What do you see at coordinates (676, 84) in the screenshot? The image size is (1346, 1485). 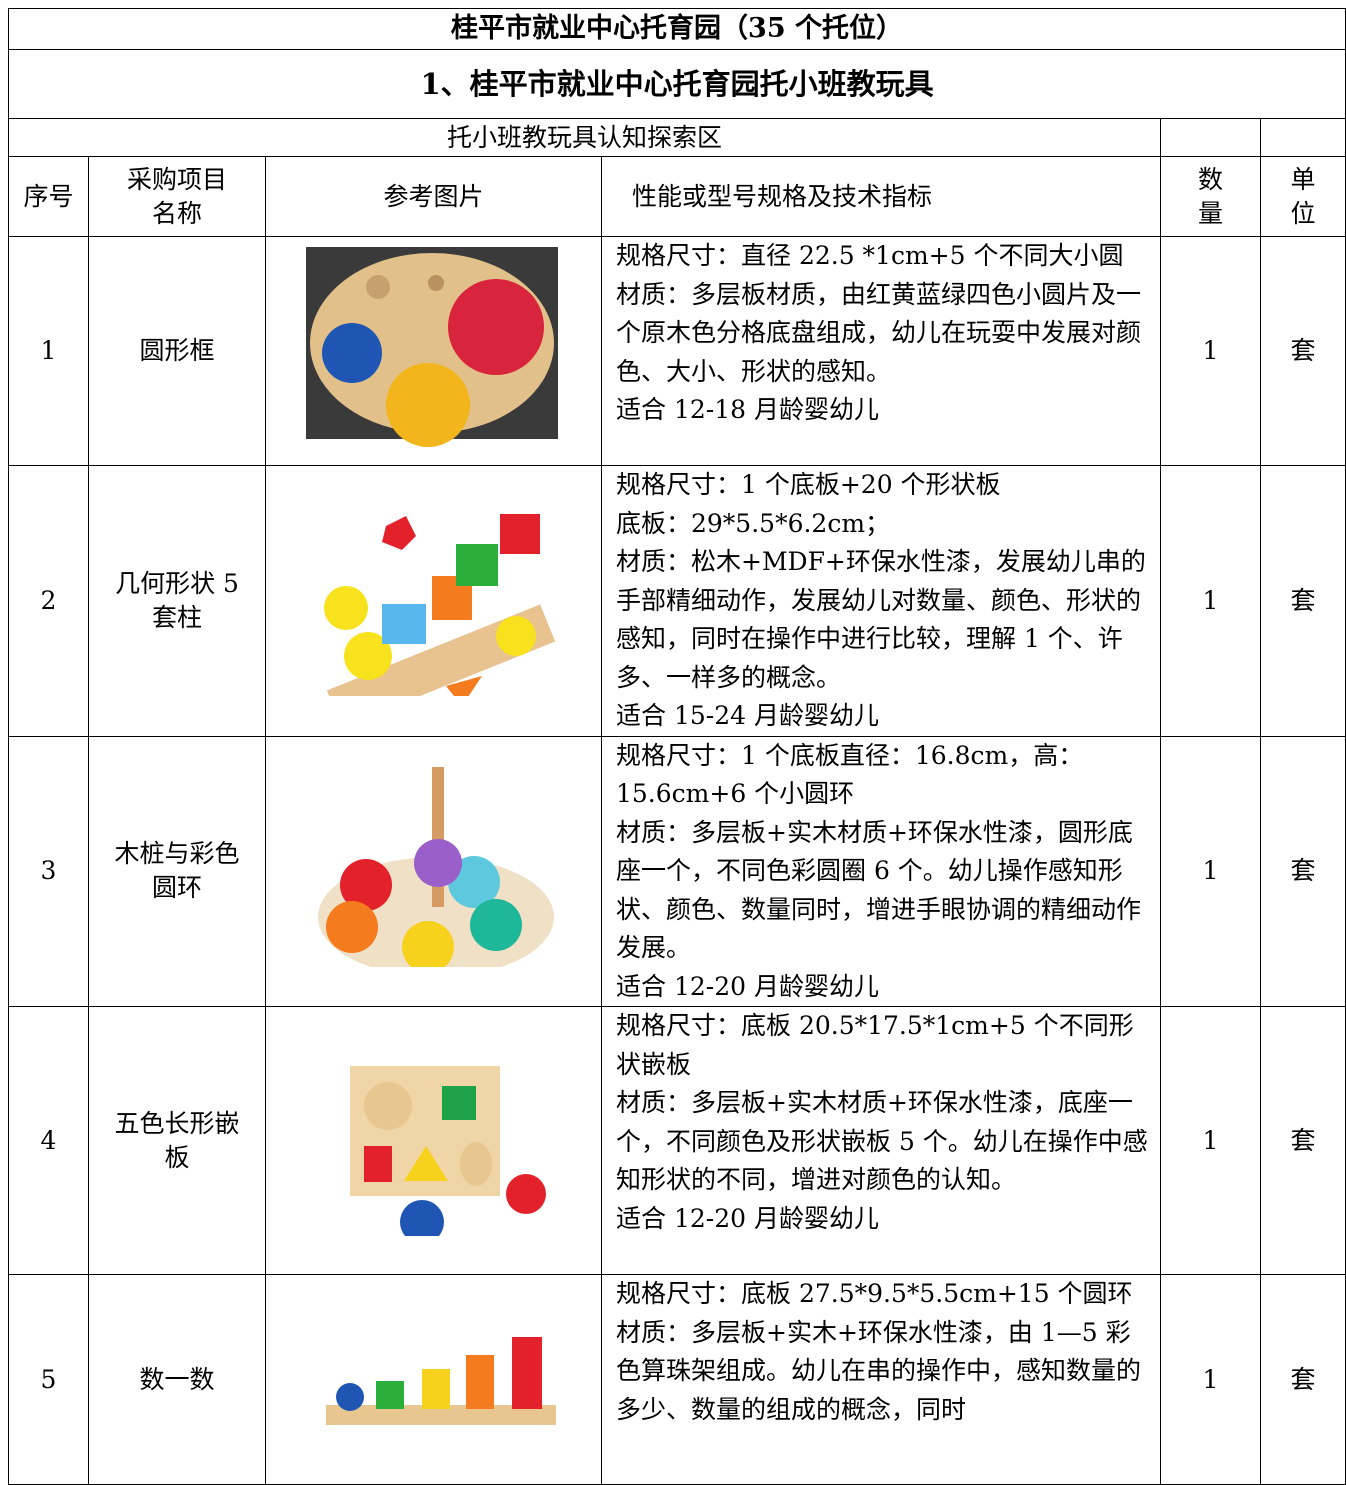 I see `subtitle: 1、桂平市就业中心托育园托小班教玩具` at bounding box center [676, 84].